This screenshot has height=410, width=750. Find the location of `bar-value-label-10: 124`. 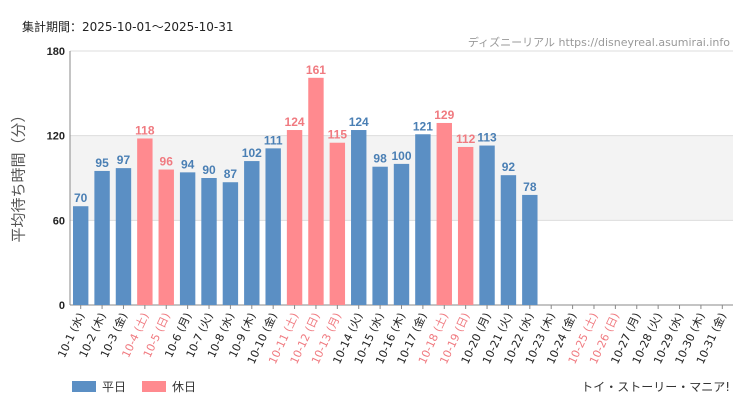

bar-value-label-10: 124 is located at coordinates (295, 122).